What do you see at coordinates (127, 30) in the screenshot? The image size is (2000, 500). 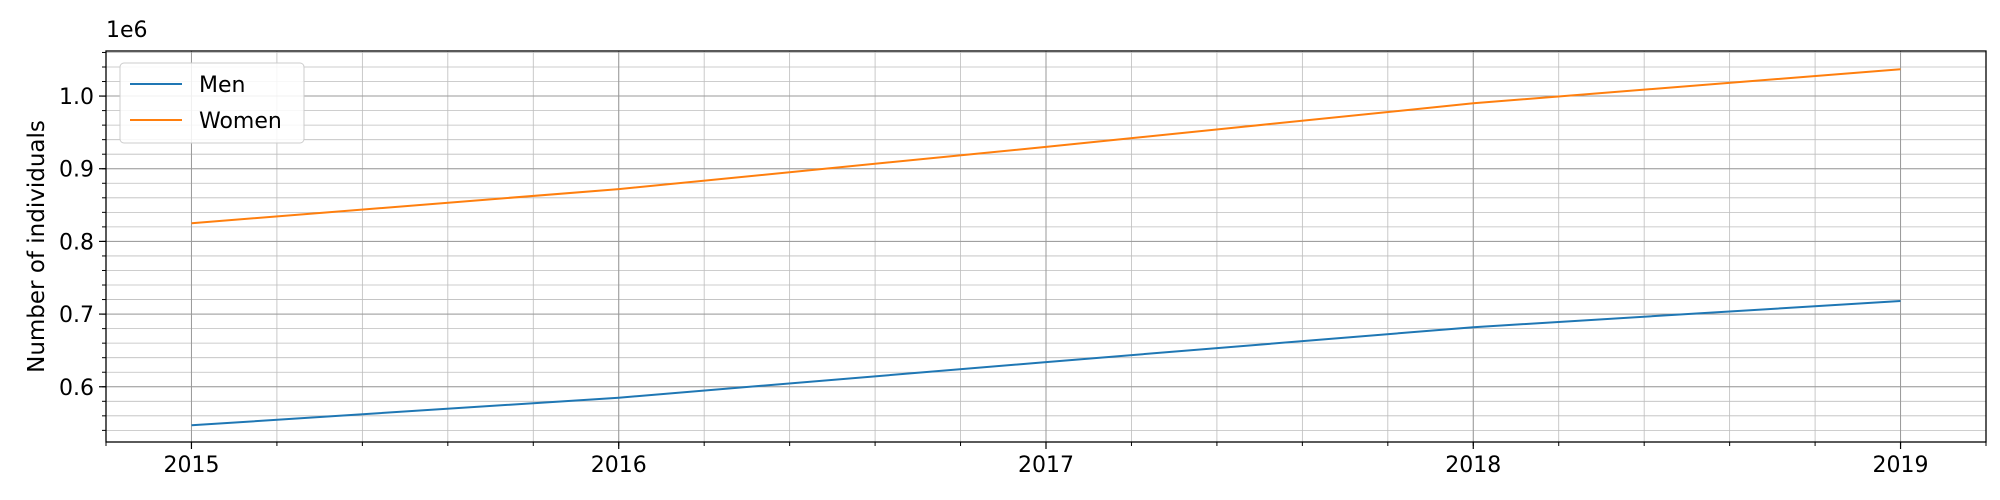 I see `y-offset-label: 1e6` at bounding box center [127, 30].